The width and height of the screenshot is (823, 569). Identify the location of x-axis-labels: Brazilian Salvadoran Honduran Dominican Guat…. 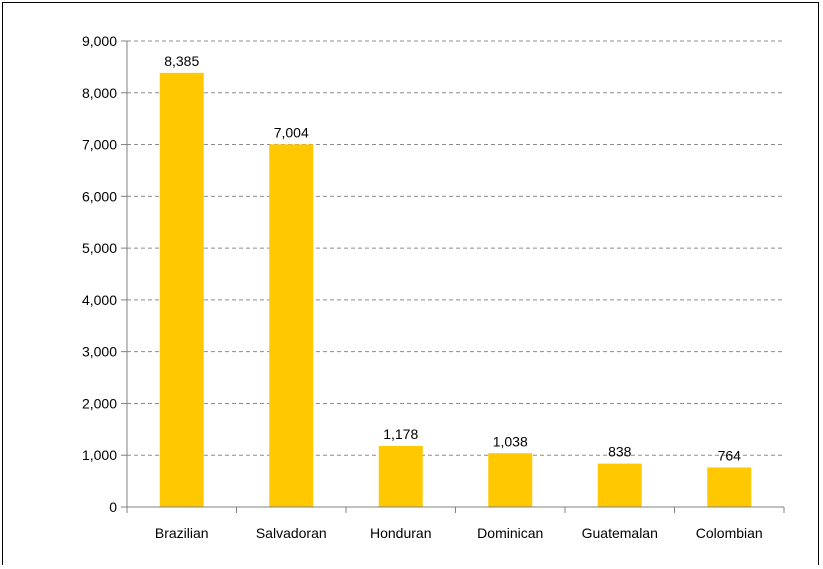
(459, 533).